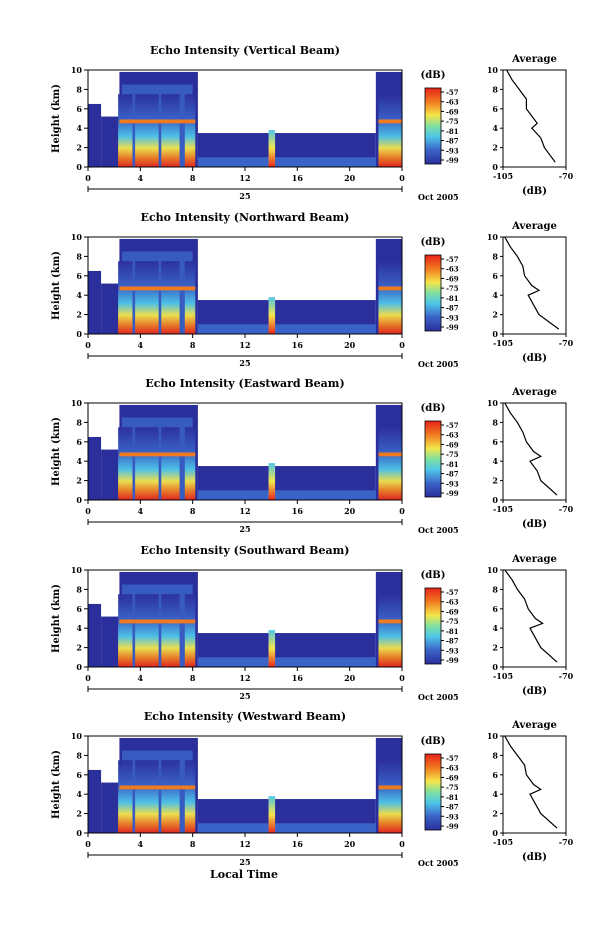 This screenshot has width=616, height=929. What do you see at coordinates (245, 550) in the screenshot?
I see `chart-title: Echo Intensity (Southward Beam)` at bounding box center [245, 550].